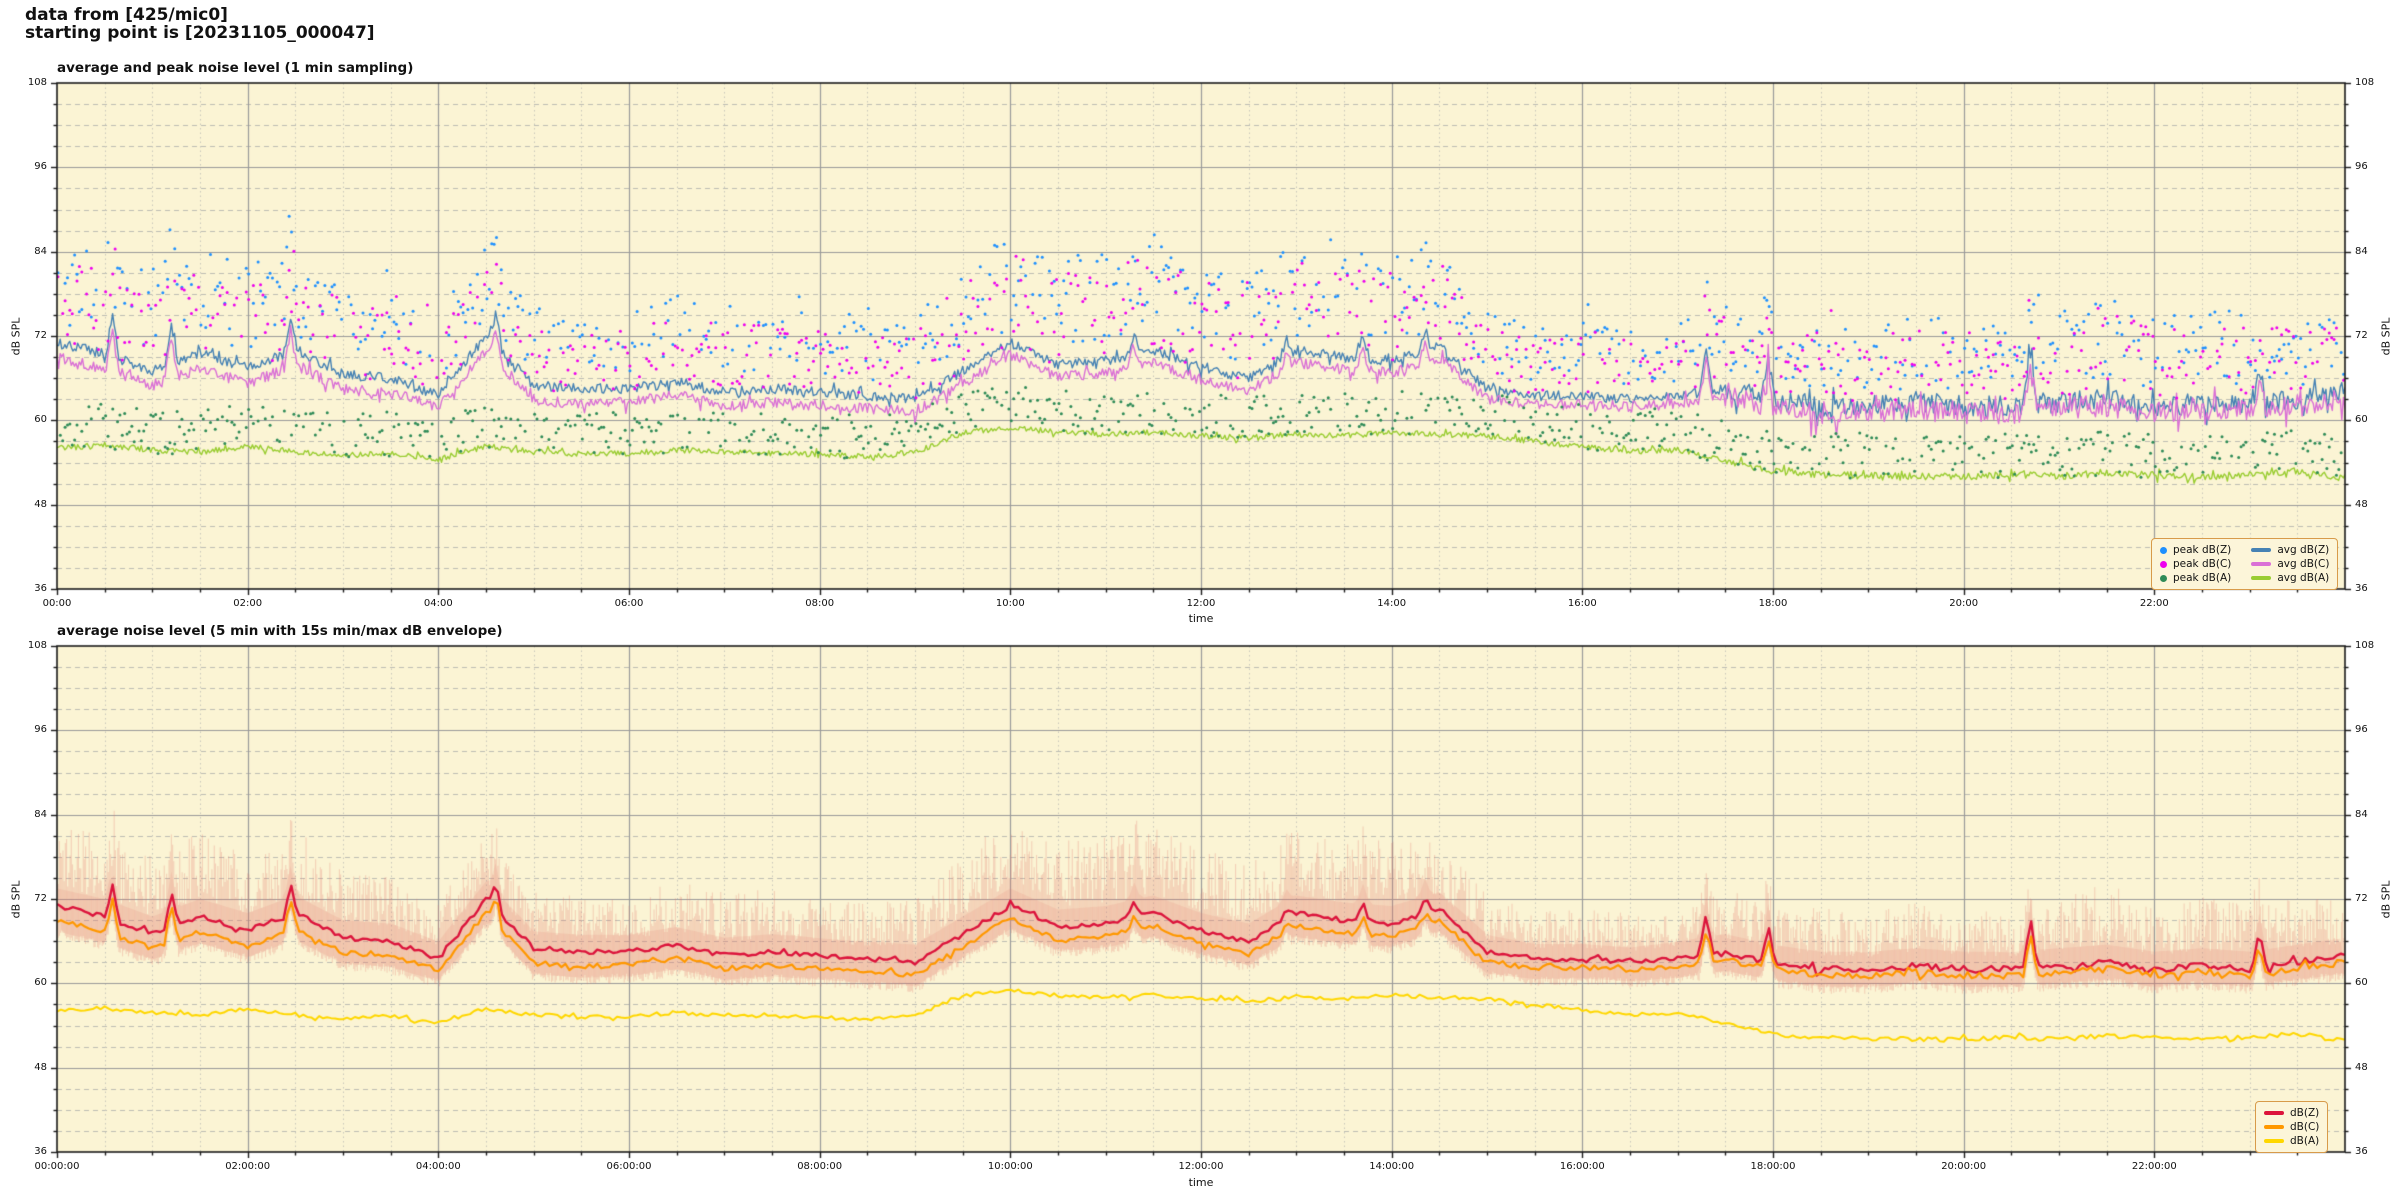 This screenshot has width=2400, height=1200. What do you see at coordinates (1201, 603) in the screenshot?
I see `x-tick-label: 12:00` at bounding box center [1201, 603].